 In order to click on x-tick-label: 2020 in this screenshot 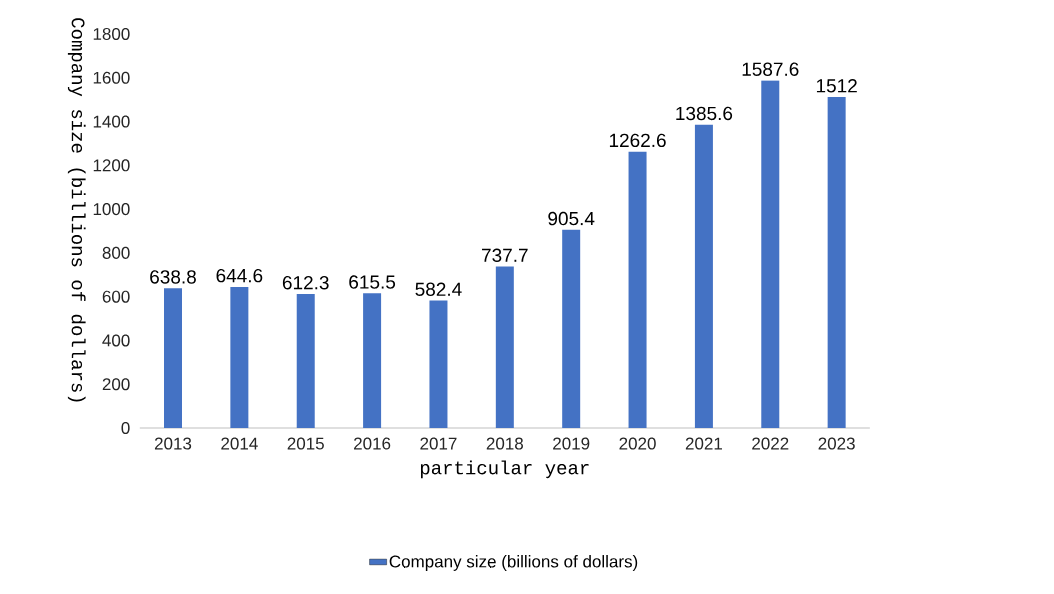, I will do `click(637, 443)`.